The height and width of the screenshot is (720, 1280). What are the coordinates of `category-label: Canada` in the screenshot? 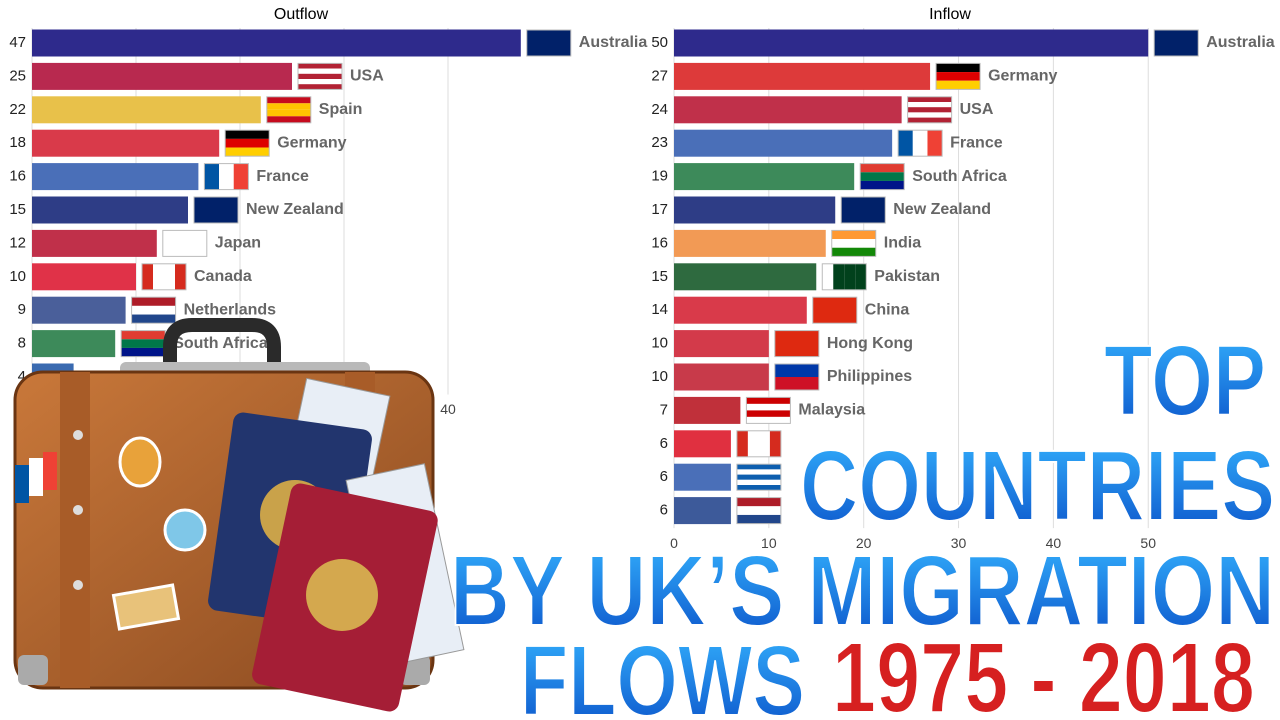 It's located at (223, 276).